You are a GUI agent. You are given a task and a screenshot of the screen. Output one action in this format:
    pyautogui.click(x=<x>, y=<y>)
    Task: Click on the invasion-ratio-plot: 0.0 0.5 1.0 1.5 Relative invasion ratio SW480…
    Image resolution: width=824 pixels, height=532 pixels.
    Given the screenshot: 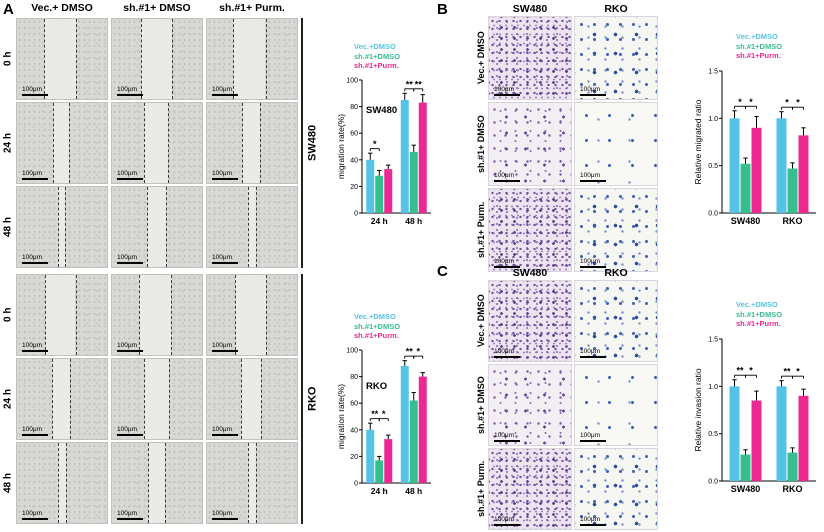 What is the action you would take?
    pyautogui.click(x=754, y=415)
    